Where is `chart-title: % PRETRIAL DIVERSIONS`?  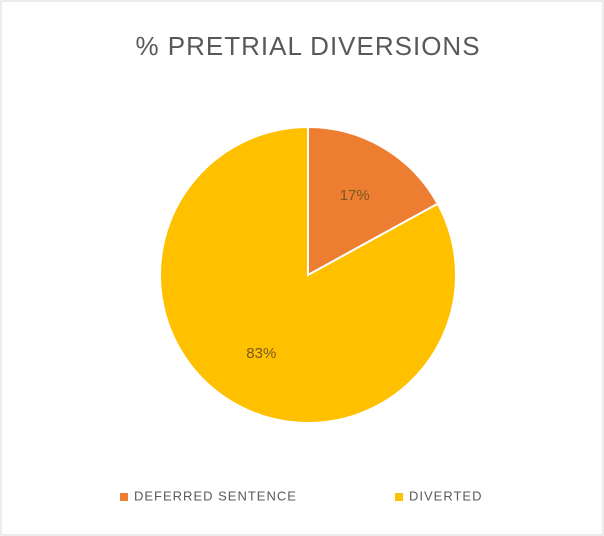
chart-title: % PRETRIAL DIVERSIONS is located at coordinates (307, 46).